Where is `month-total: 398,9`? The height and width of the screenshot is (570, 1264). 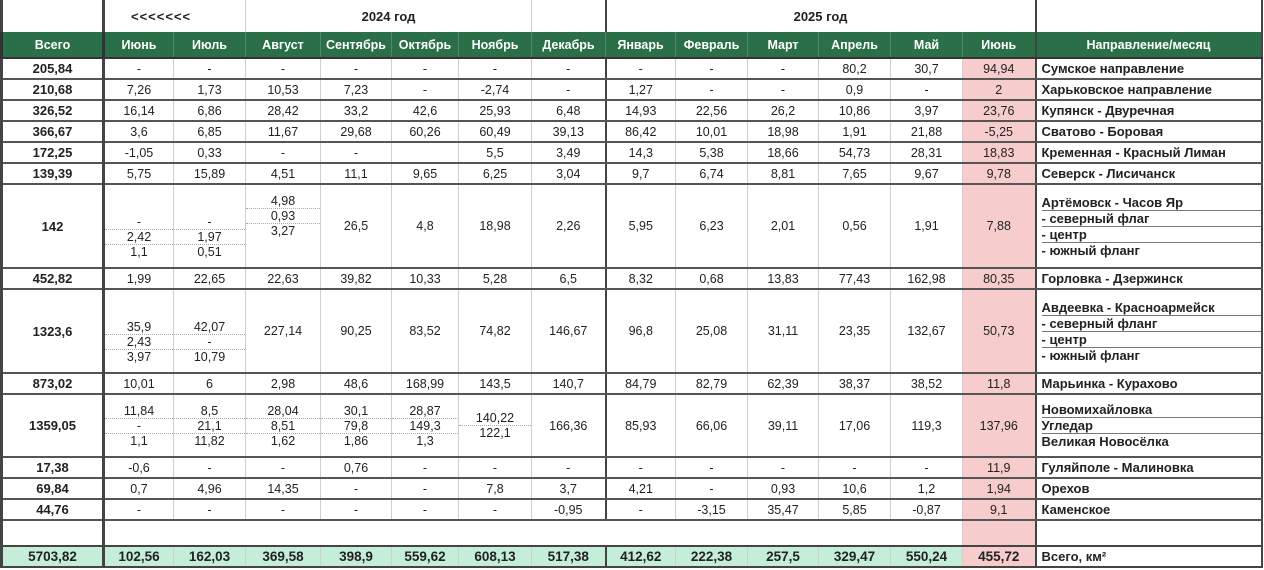 month-total: 398,9 is located at coordinates (356, 556).